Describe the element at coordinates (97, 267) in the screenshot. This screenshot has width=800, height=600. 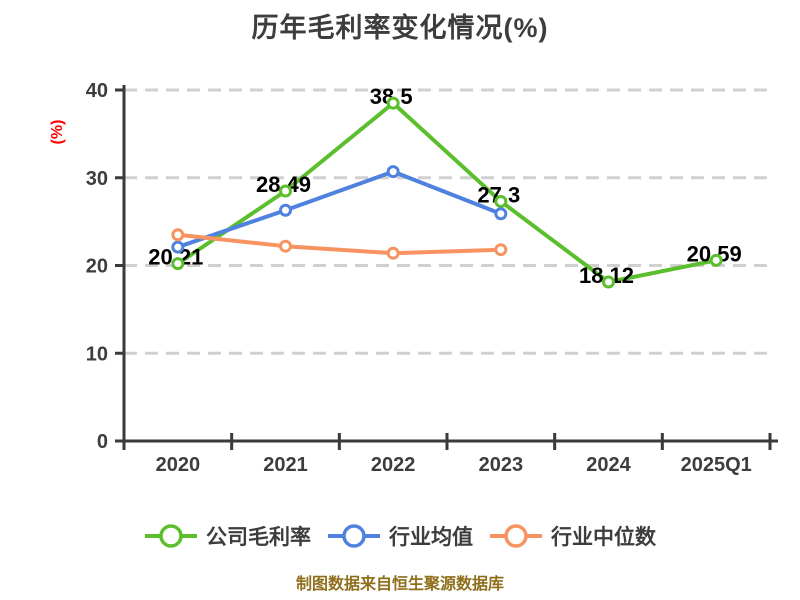
I see `y-tick-label: 20` at that location.